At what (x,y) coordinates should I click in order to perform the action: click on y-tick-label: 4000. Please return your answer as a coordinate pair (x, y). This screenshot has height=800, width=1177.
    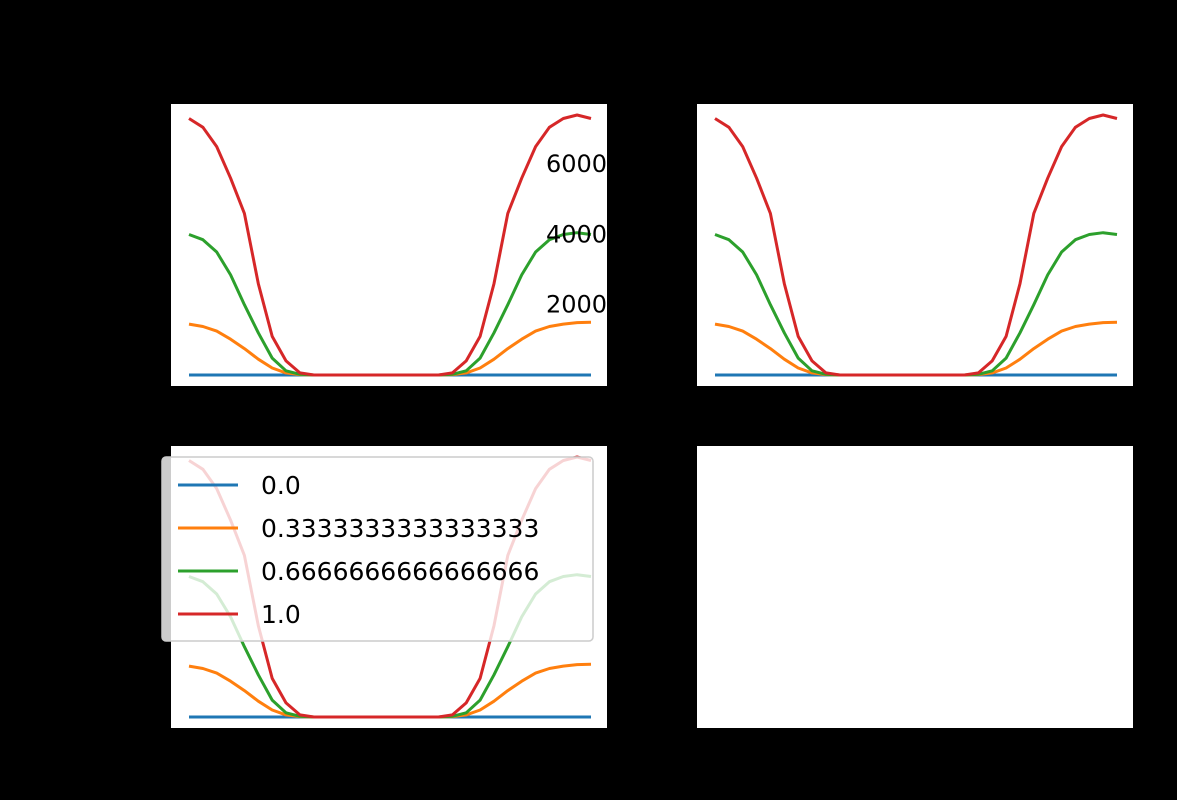
    Looking at the image, I should click on (576, 234).